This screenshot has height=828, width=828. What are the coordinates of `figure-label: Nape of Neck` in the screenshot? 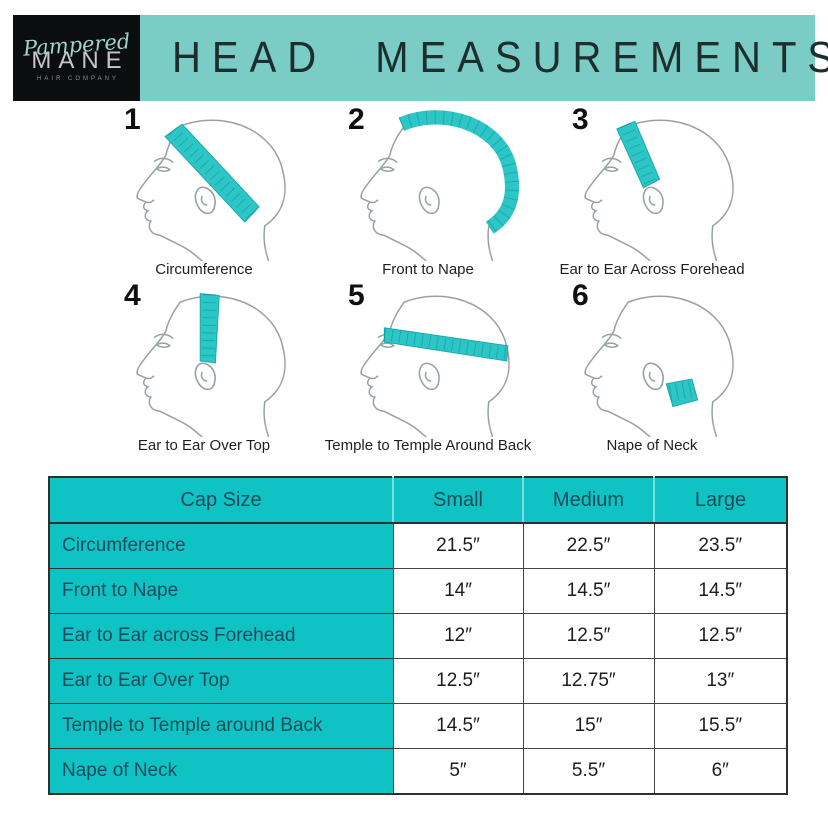 It's located at (652, 445).